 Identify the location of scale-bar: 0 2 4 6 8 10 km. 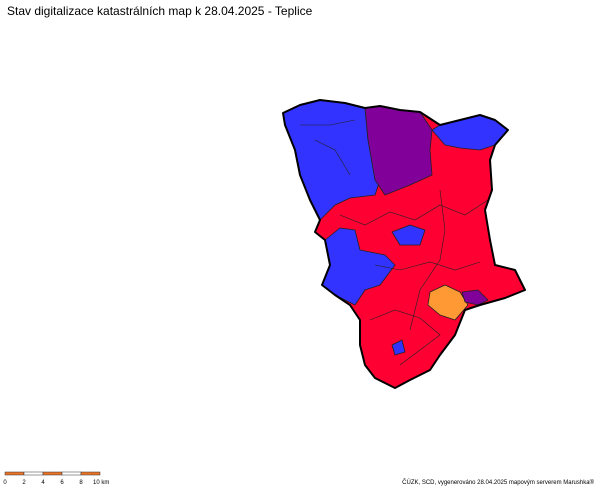
(56, 478).